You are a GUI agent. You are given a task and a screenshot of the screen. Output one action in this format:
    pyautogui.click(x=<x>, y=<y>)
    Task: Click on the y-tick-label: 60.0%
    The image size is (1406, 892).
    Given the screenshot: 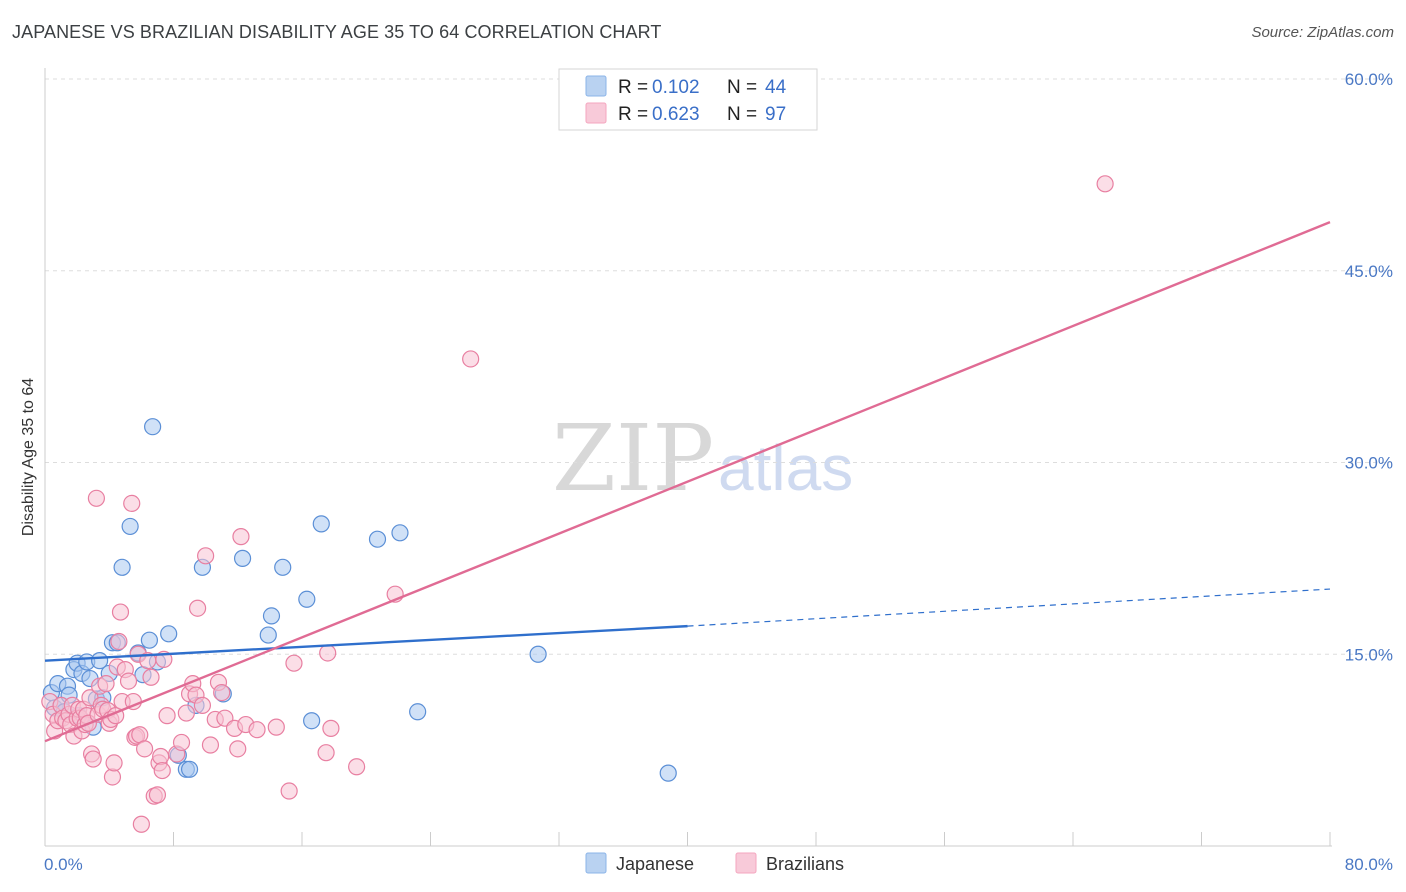 What is the action you would take?
    pyautogui.click(x=1369, y=79)
    